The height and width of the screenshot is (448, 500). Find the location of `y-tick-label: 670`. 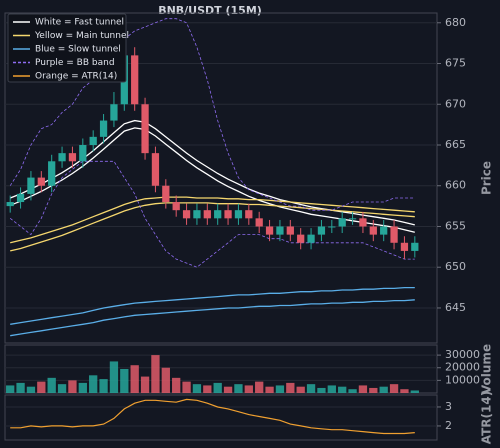

y-tick-label: 670 is located at coordinates (455, 103).